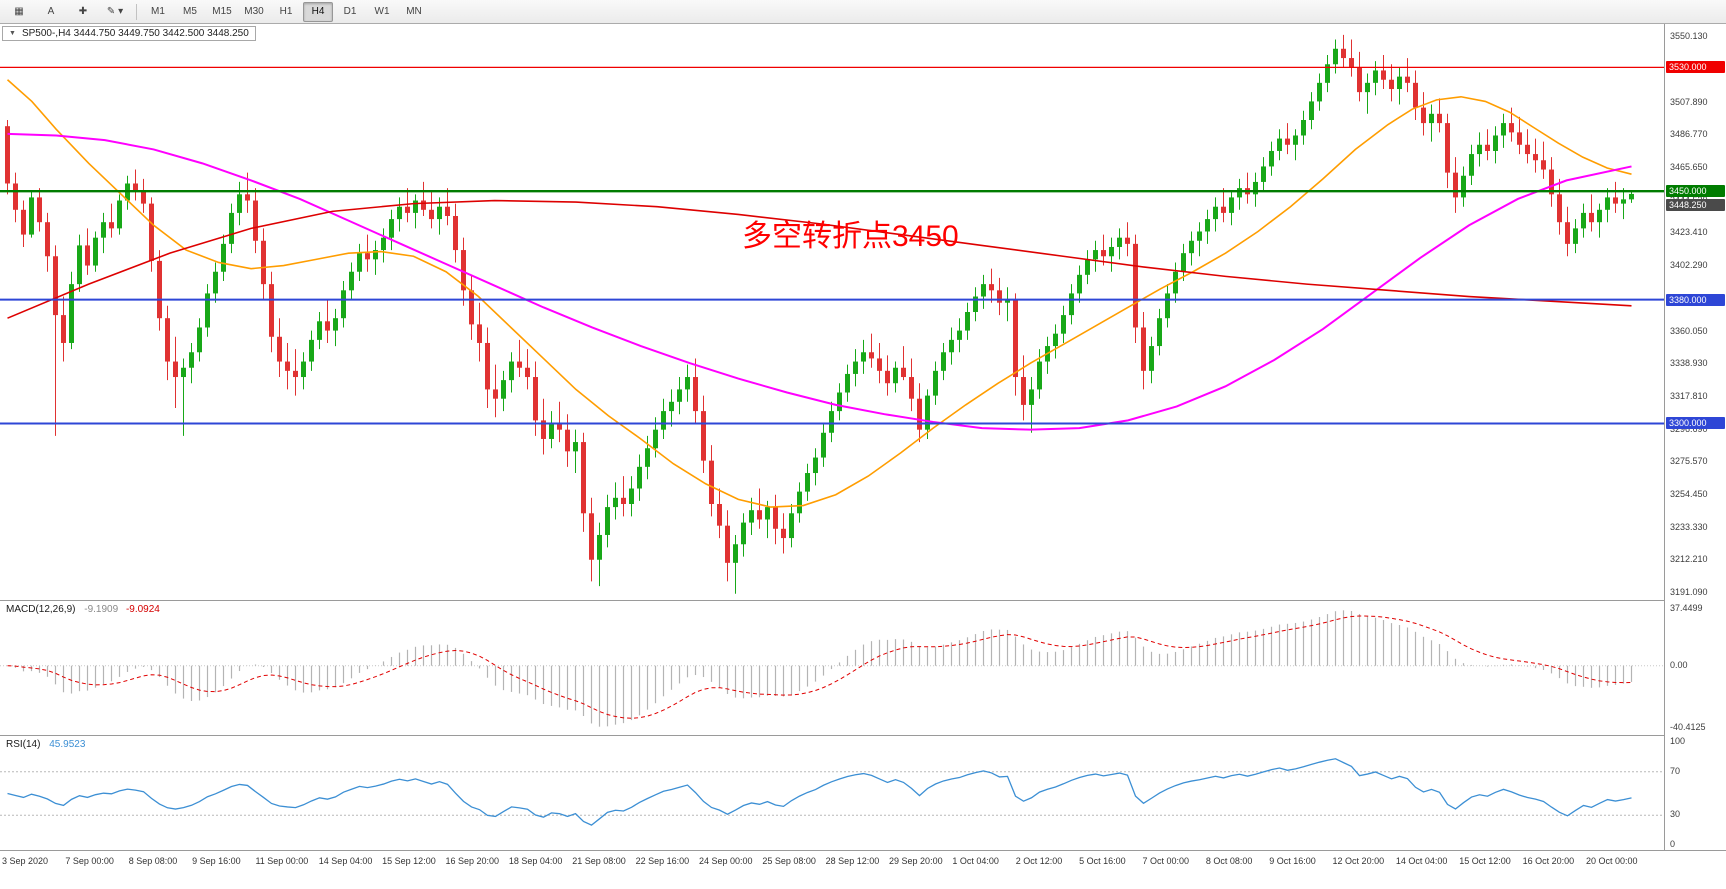 The image size is (1726, 889). I want to click on crosshair-tool-button: ✚, so click(83, 11).